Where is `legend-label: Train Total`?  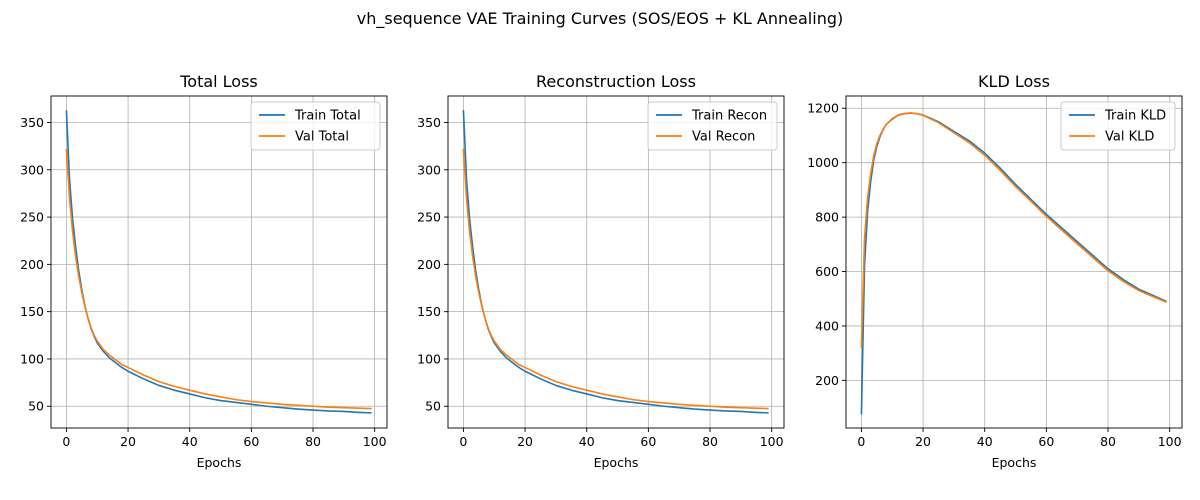
legend-label: Train Total is located at coordinates (327, 116).